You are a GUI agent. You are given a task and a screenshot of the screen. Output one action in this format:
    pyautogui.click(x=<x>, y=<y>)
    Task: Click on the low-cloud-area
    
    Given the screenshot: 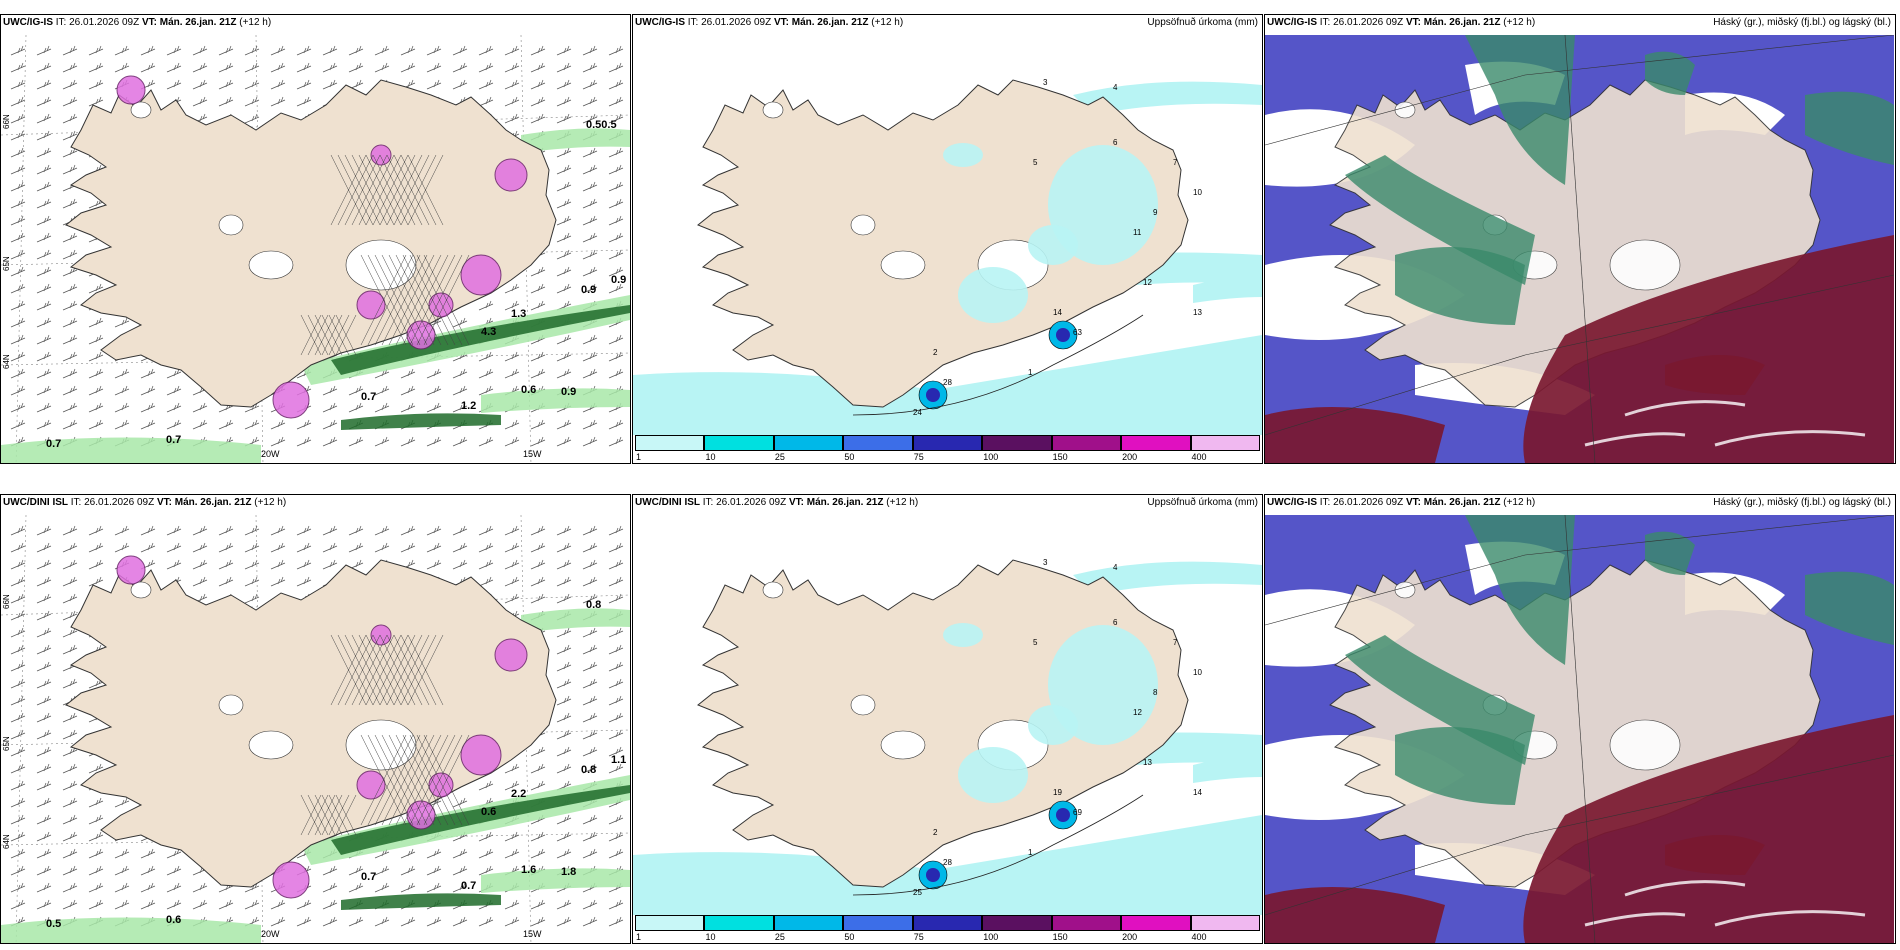 What is the action you would take?
    pyautogui.click(x=1708, y=829)
    